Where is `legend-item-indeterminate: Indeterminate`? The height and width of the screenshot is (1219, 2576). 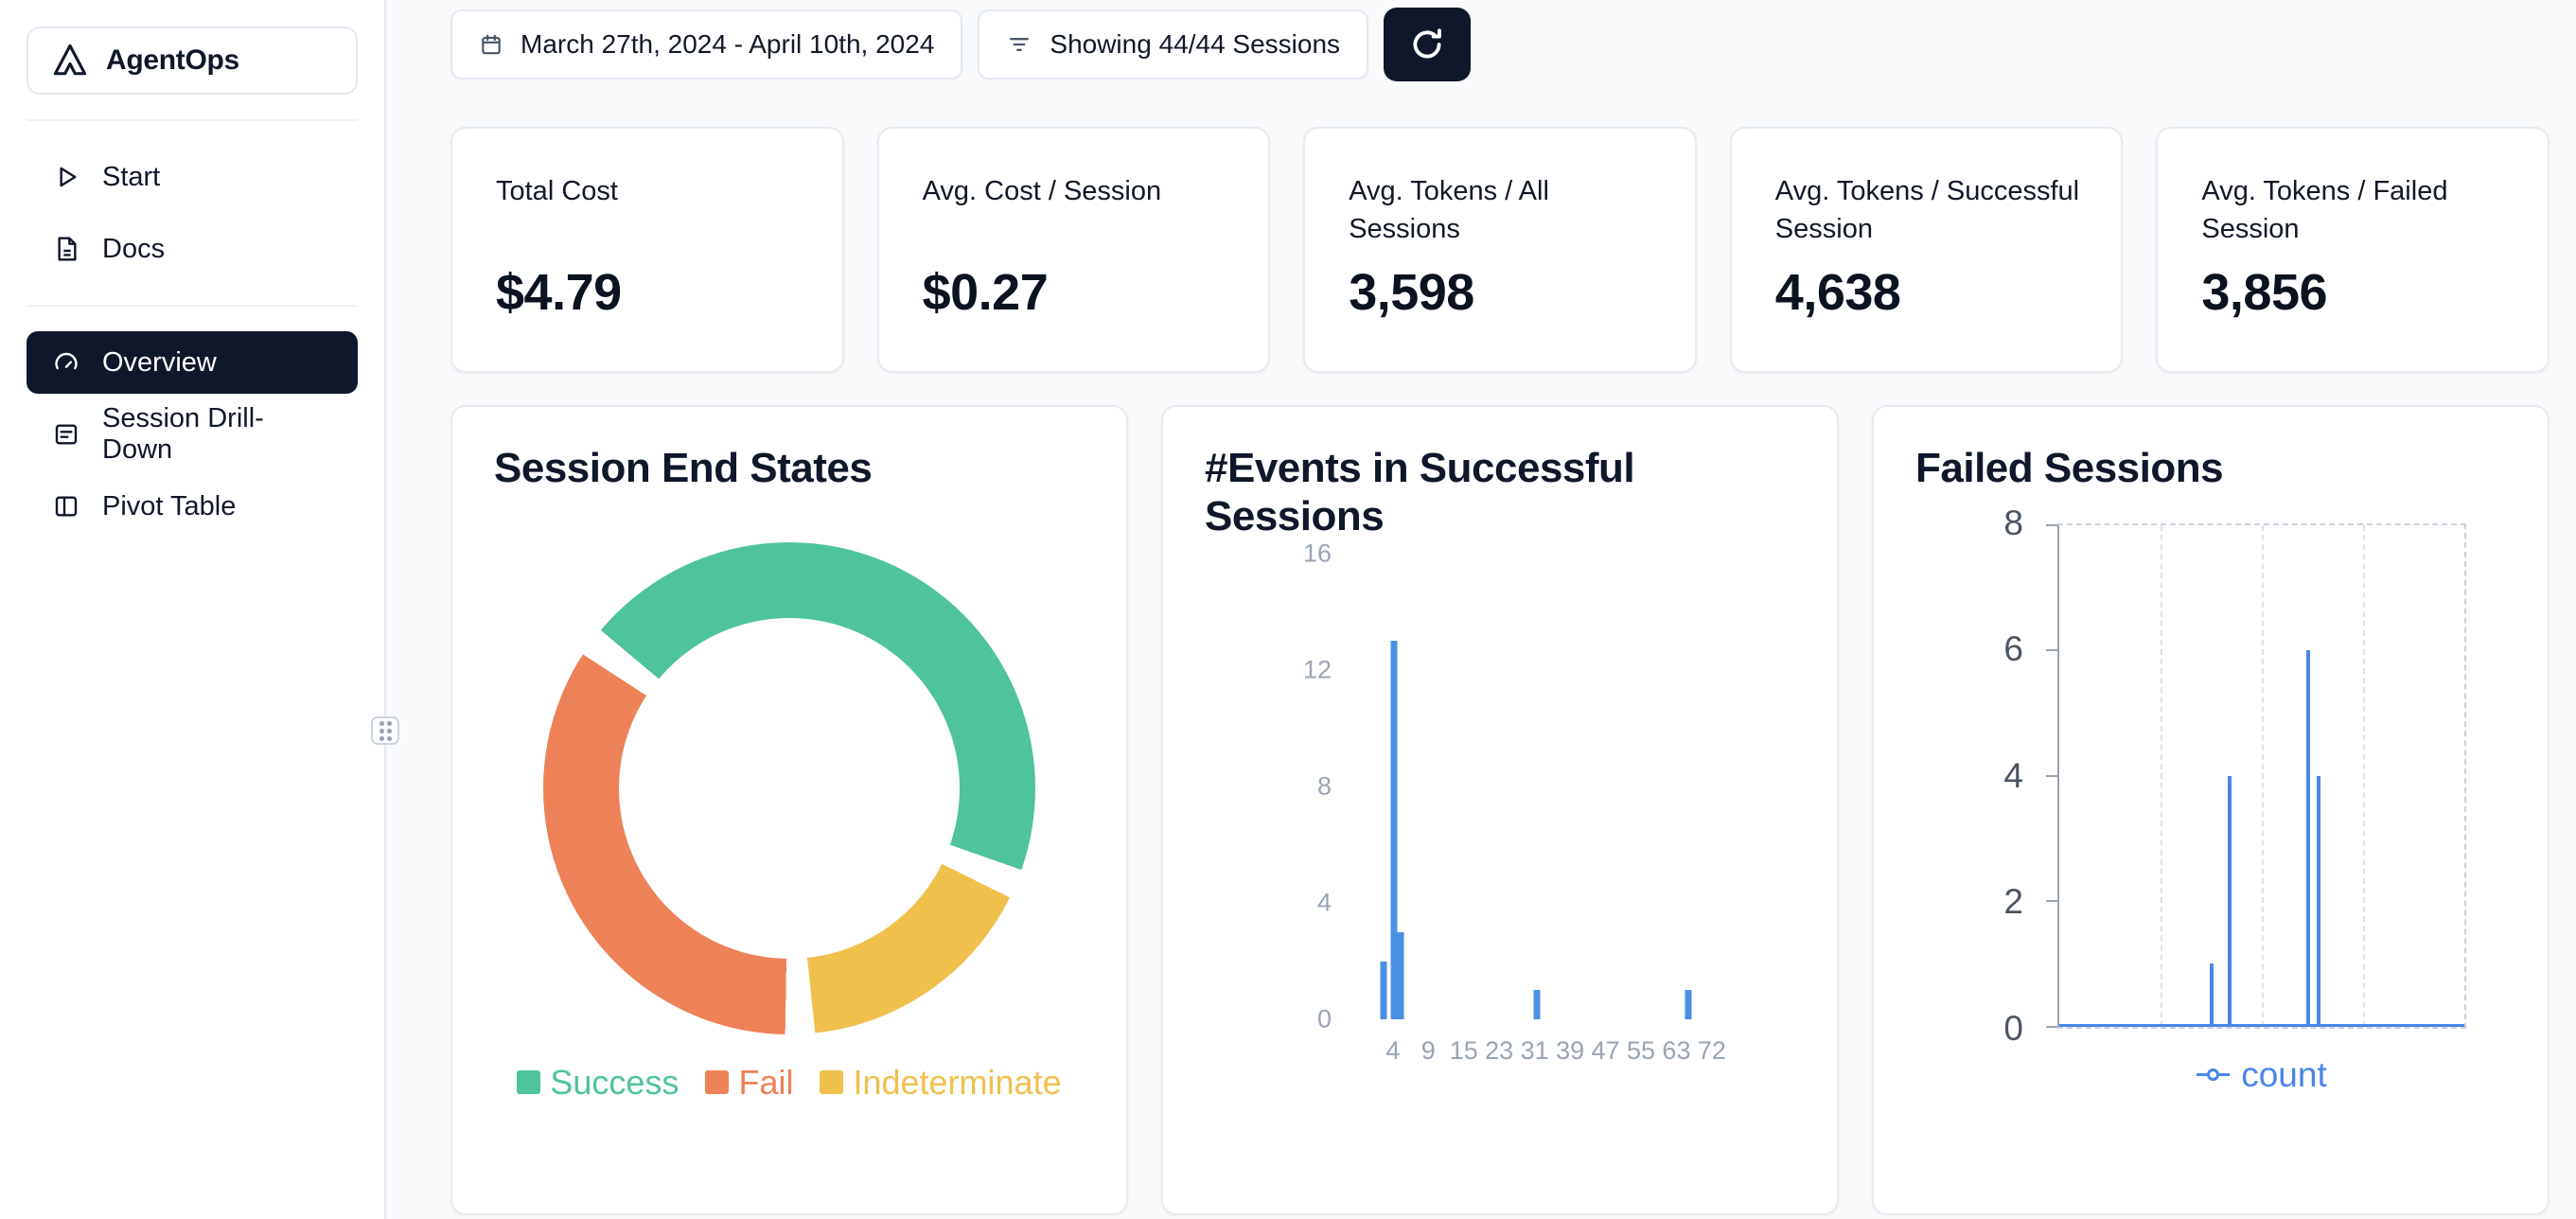 legend-item-indeterminate: Indeterminate is located at coordinates (941, 1082).